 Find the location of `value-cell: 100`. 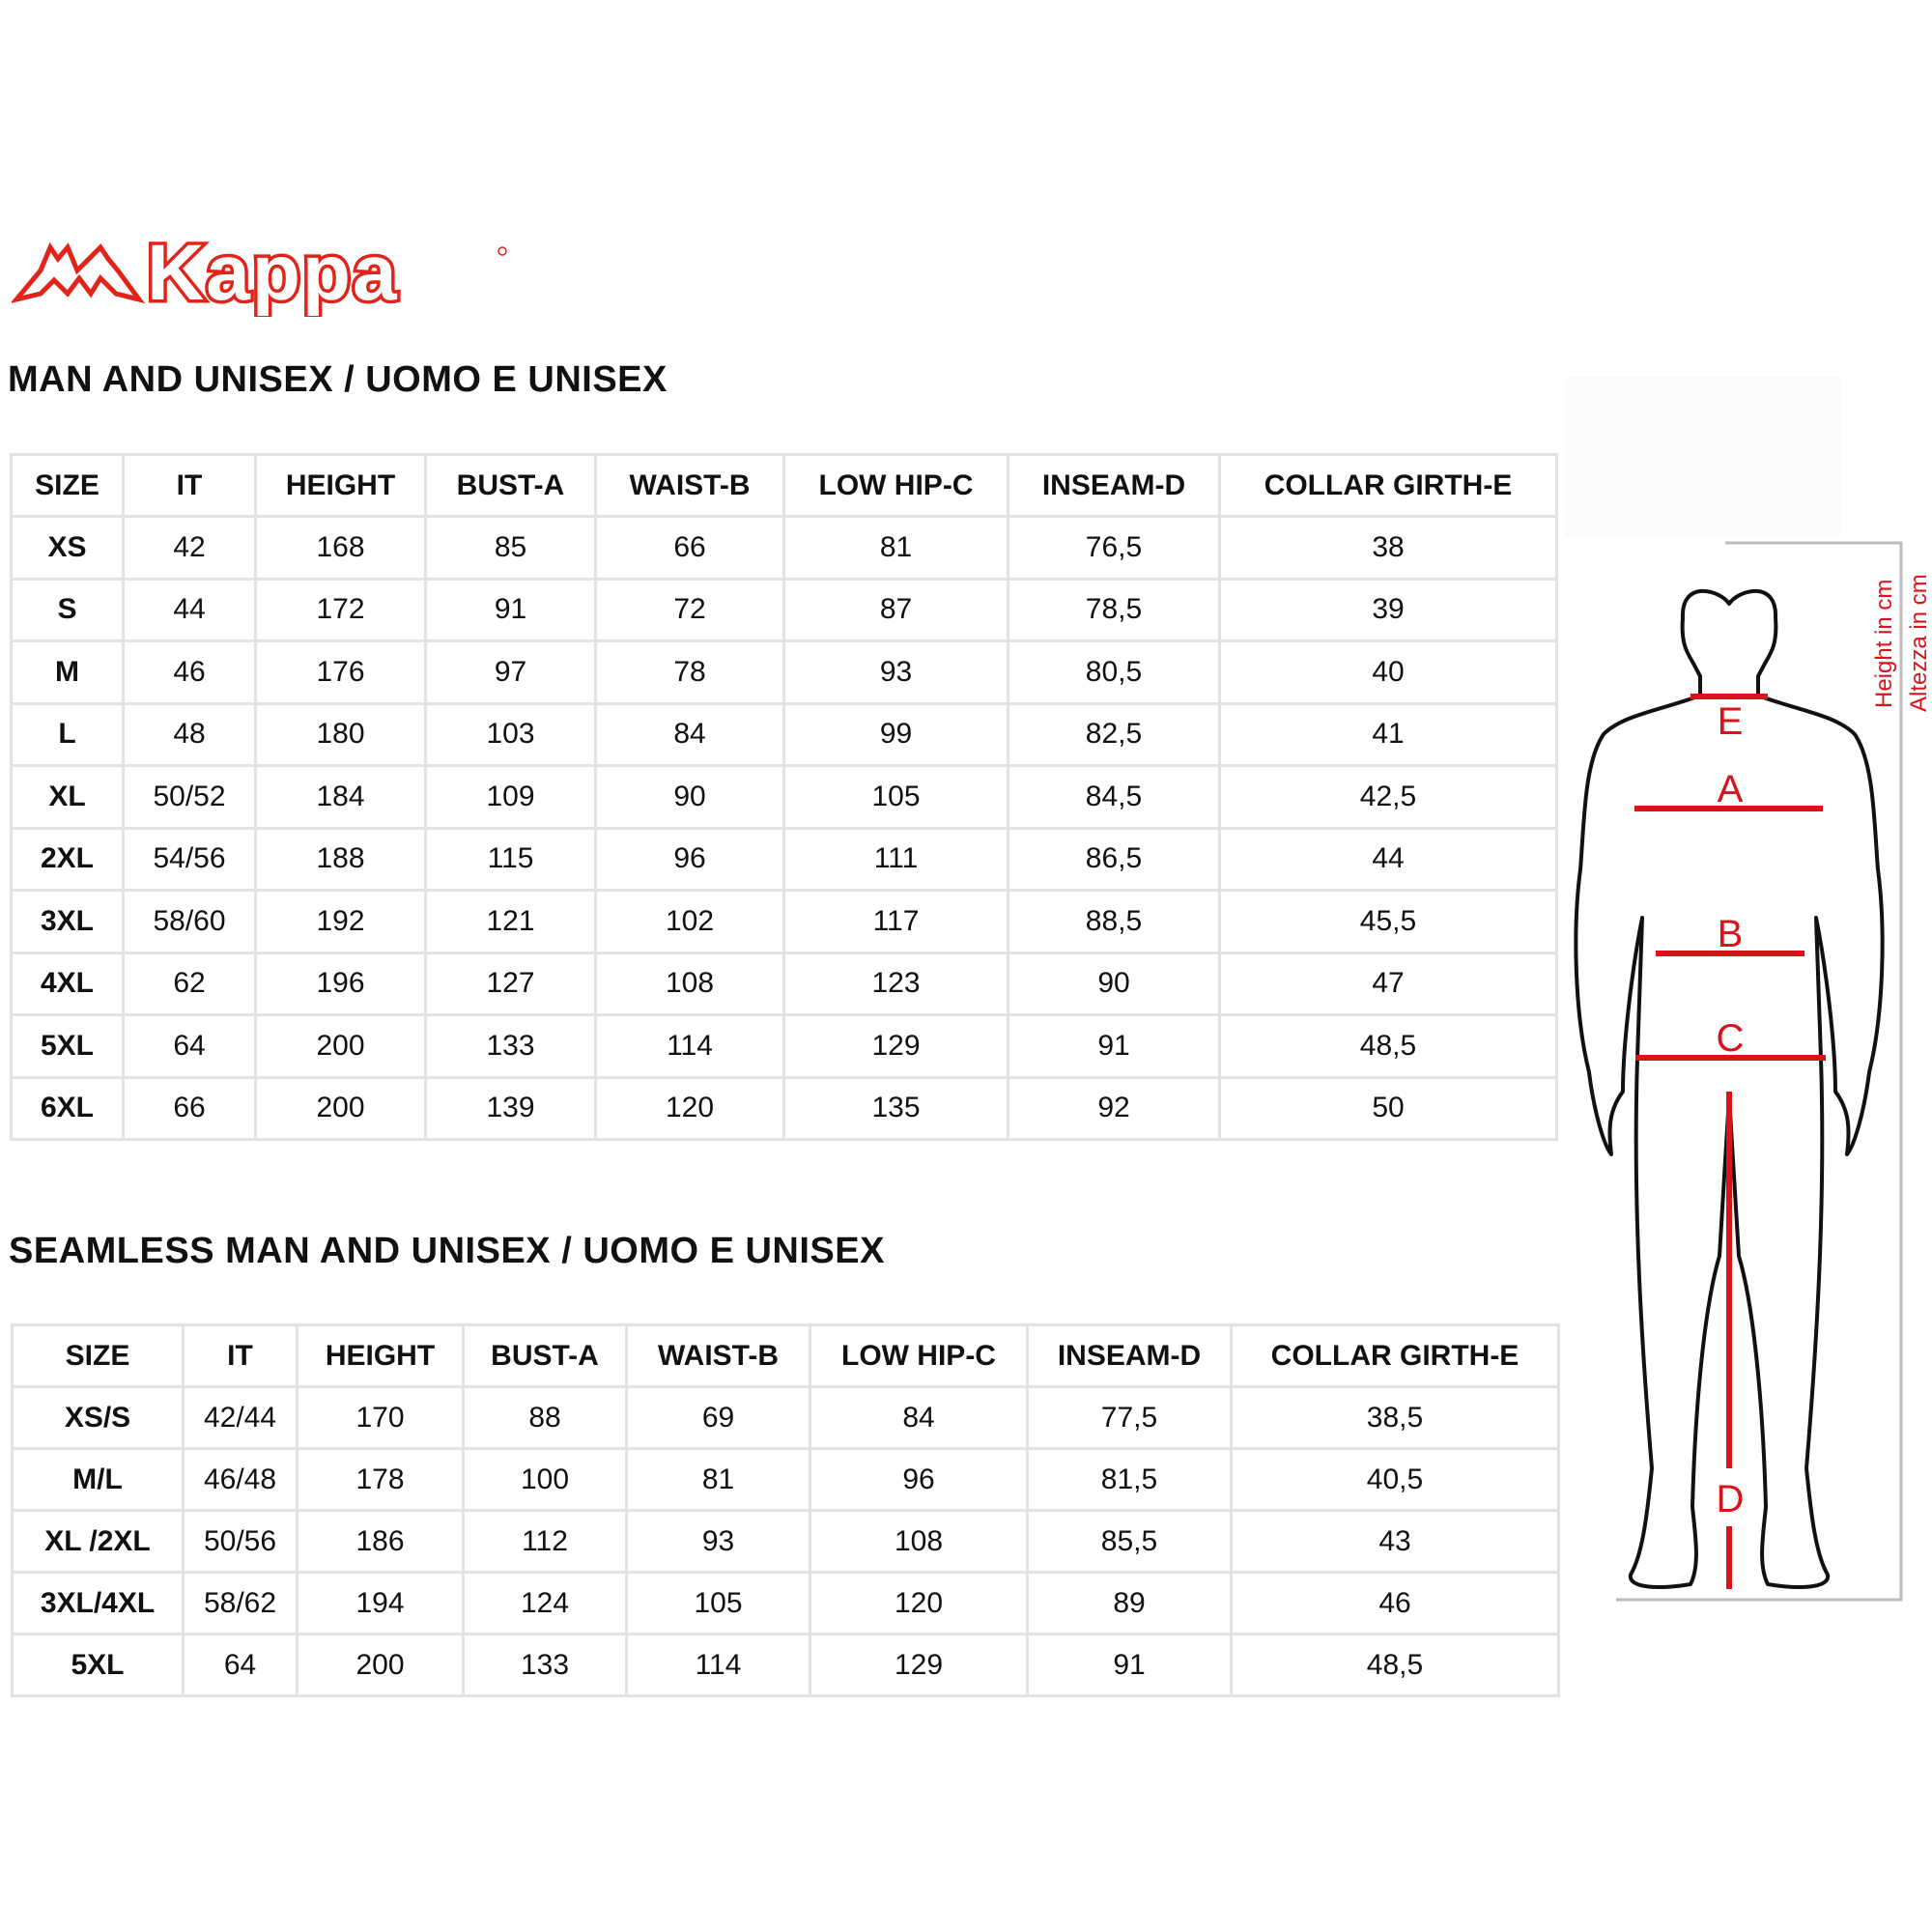

value-cell: 100 is located at coordinates (545, 1479).